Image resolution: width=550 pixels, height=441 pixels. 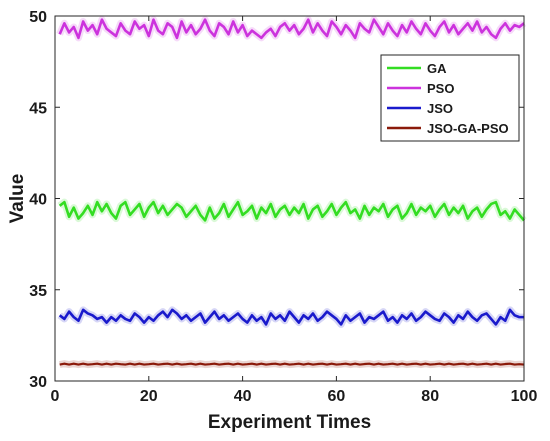 I want to click on legend-items: GA PSO JSO JSO-GA-PSO, so click(x=448, y=98).